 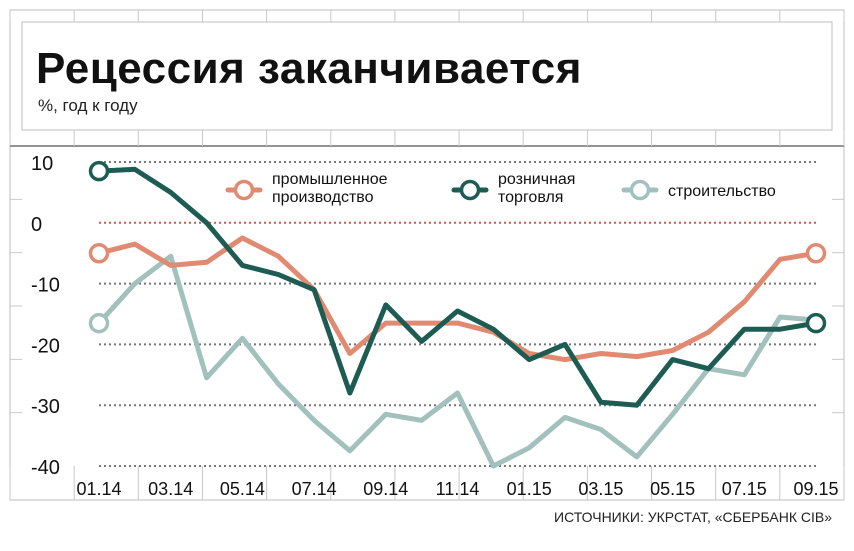 I want to click on y-tick-label: 10, so click(x=42, y=164).